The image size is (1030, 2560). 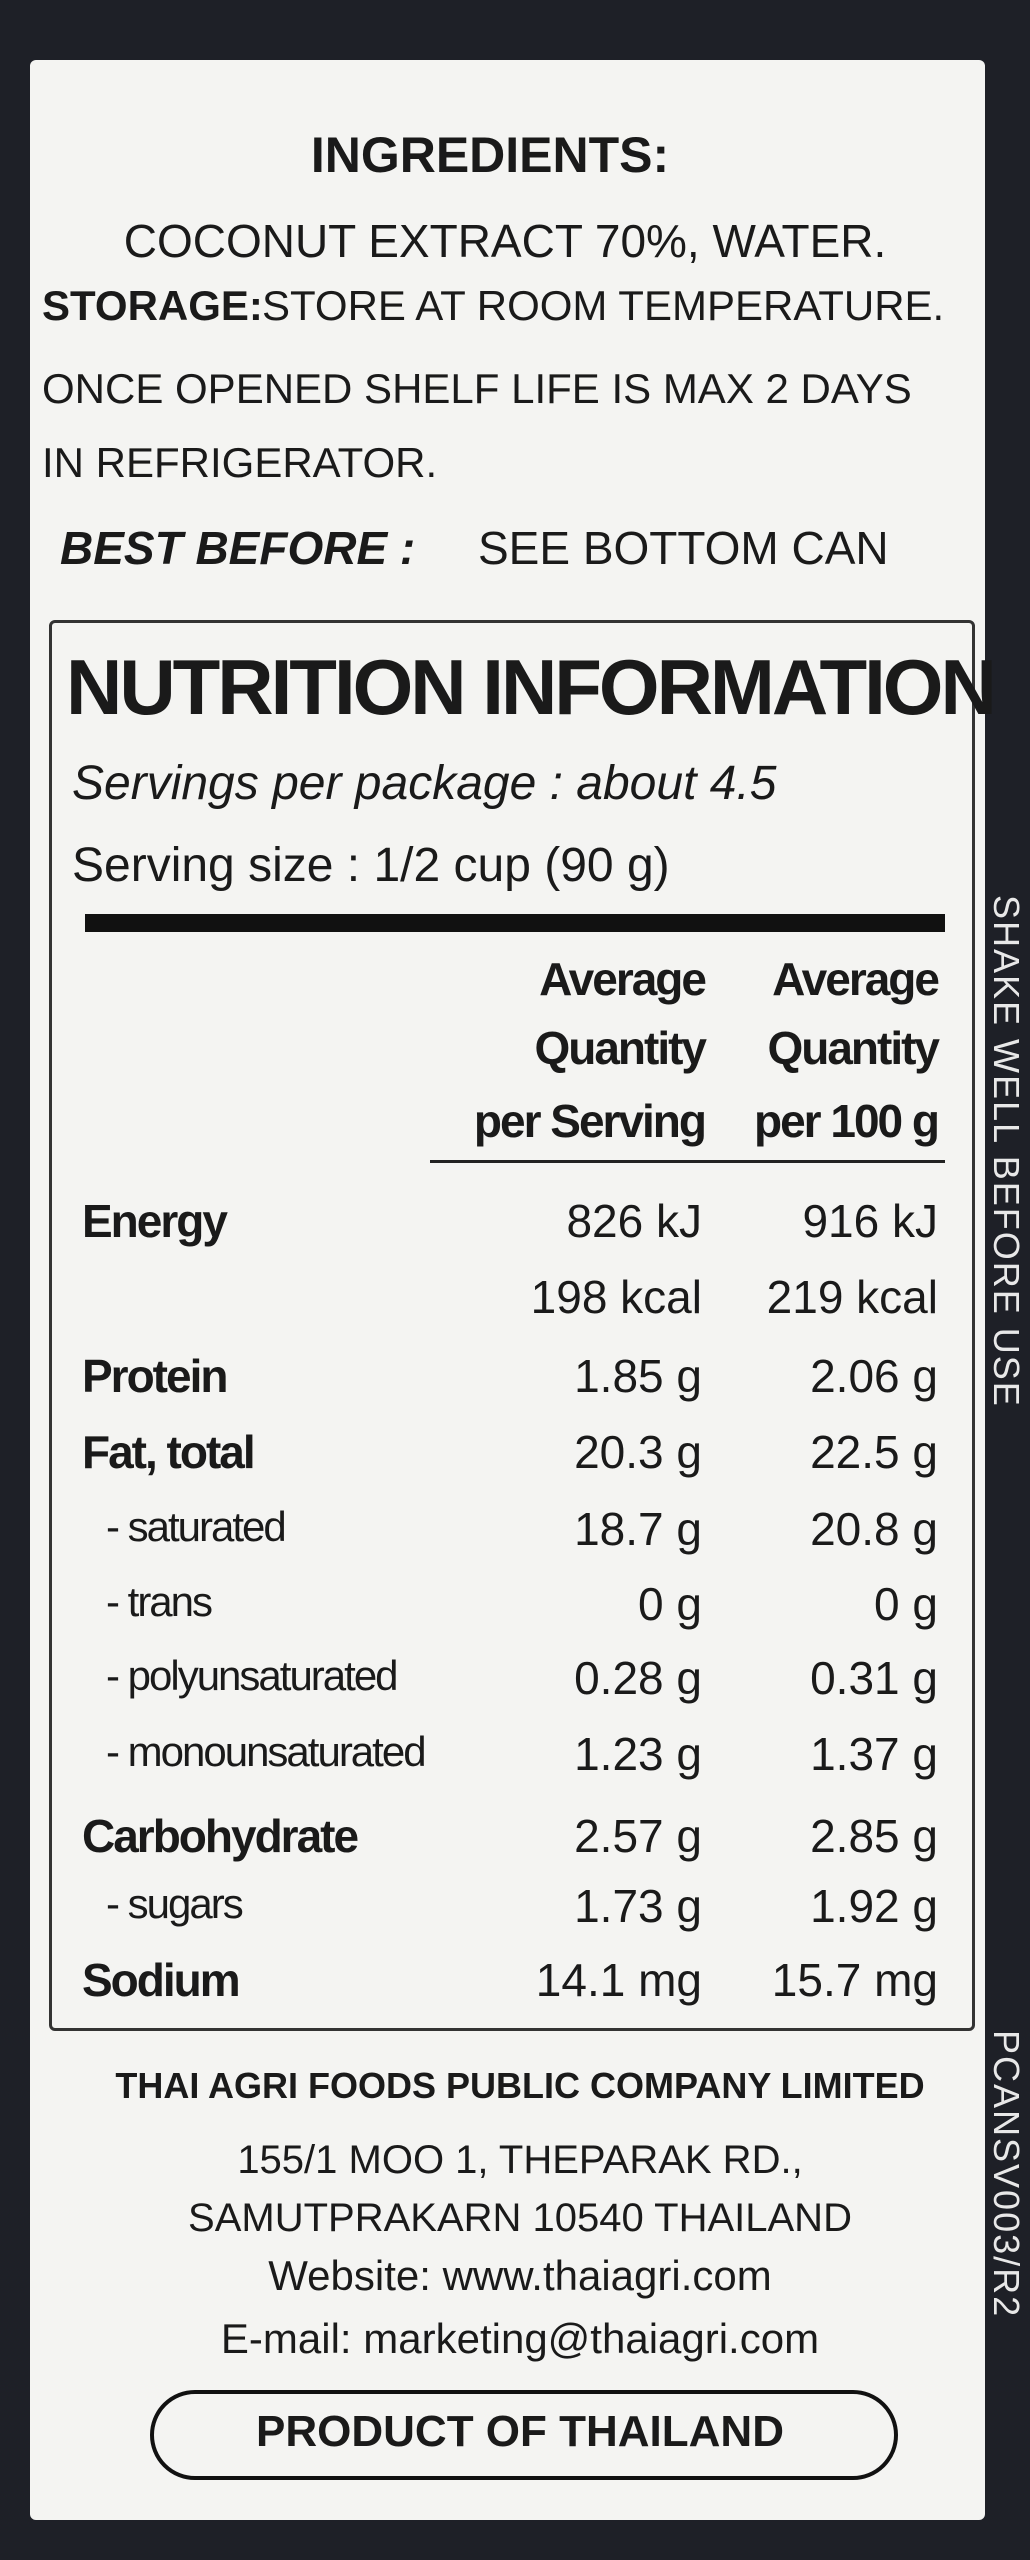 What do you see at coordinates (590, 1121) in the screenshot?
I see `column-header: per Serving` at bounding box center [590, 1121].